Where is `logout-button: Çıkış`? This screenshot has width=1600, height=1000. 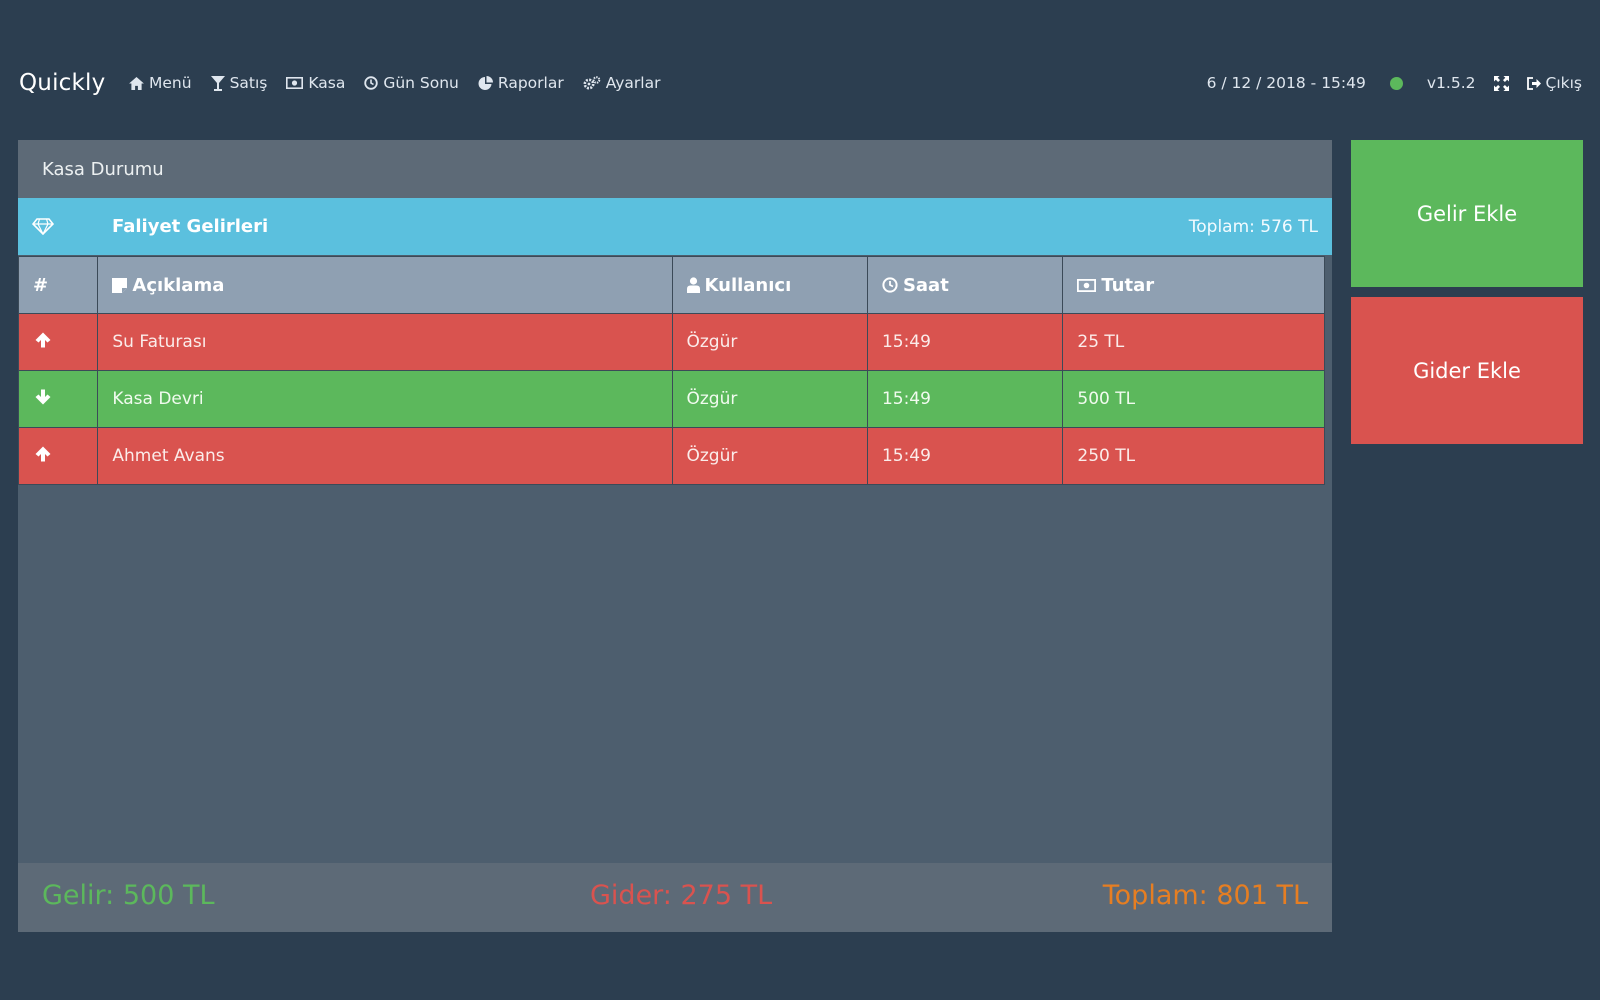
logout-button: Çıkış is located at coordinates (1554, 83).